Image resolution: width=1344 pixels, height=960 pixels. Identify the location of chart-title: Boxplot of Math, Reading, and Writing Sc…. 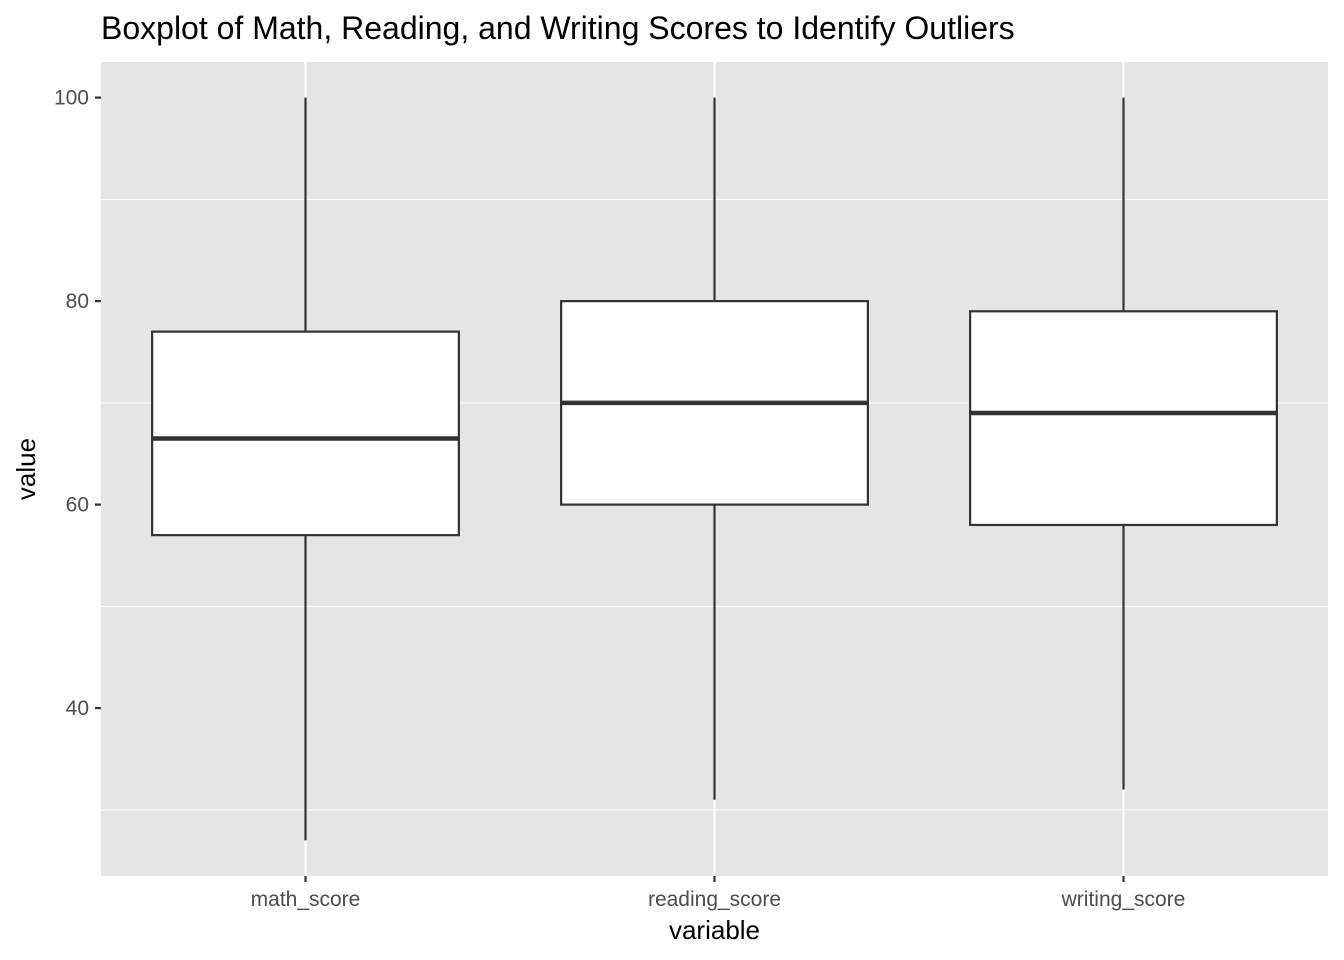
(558, 28).